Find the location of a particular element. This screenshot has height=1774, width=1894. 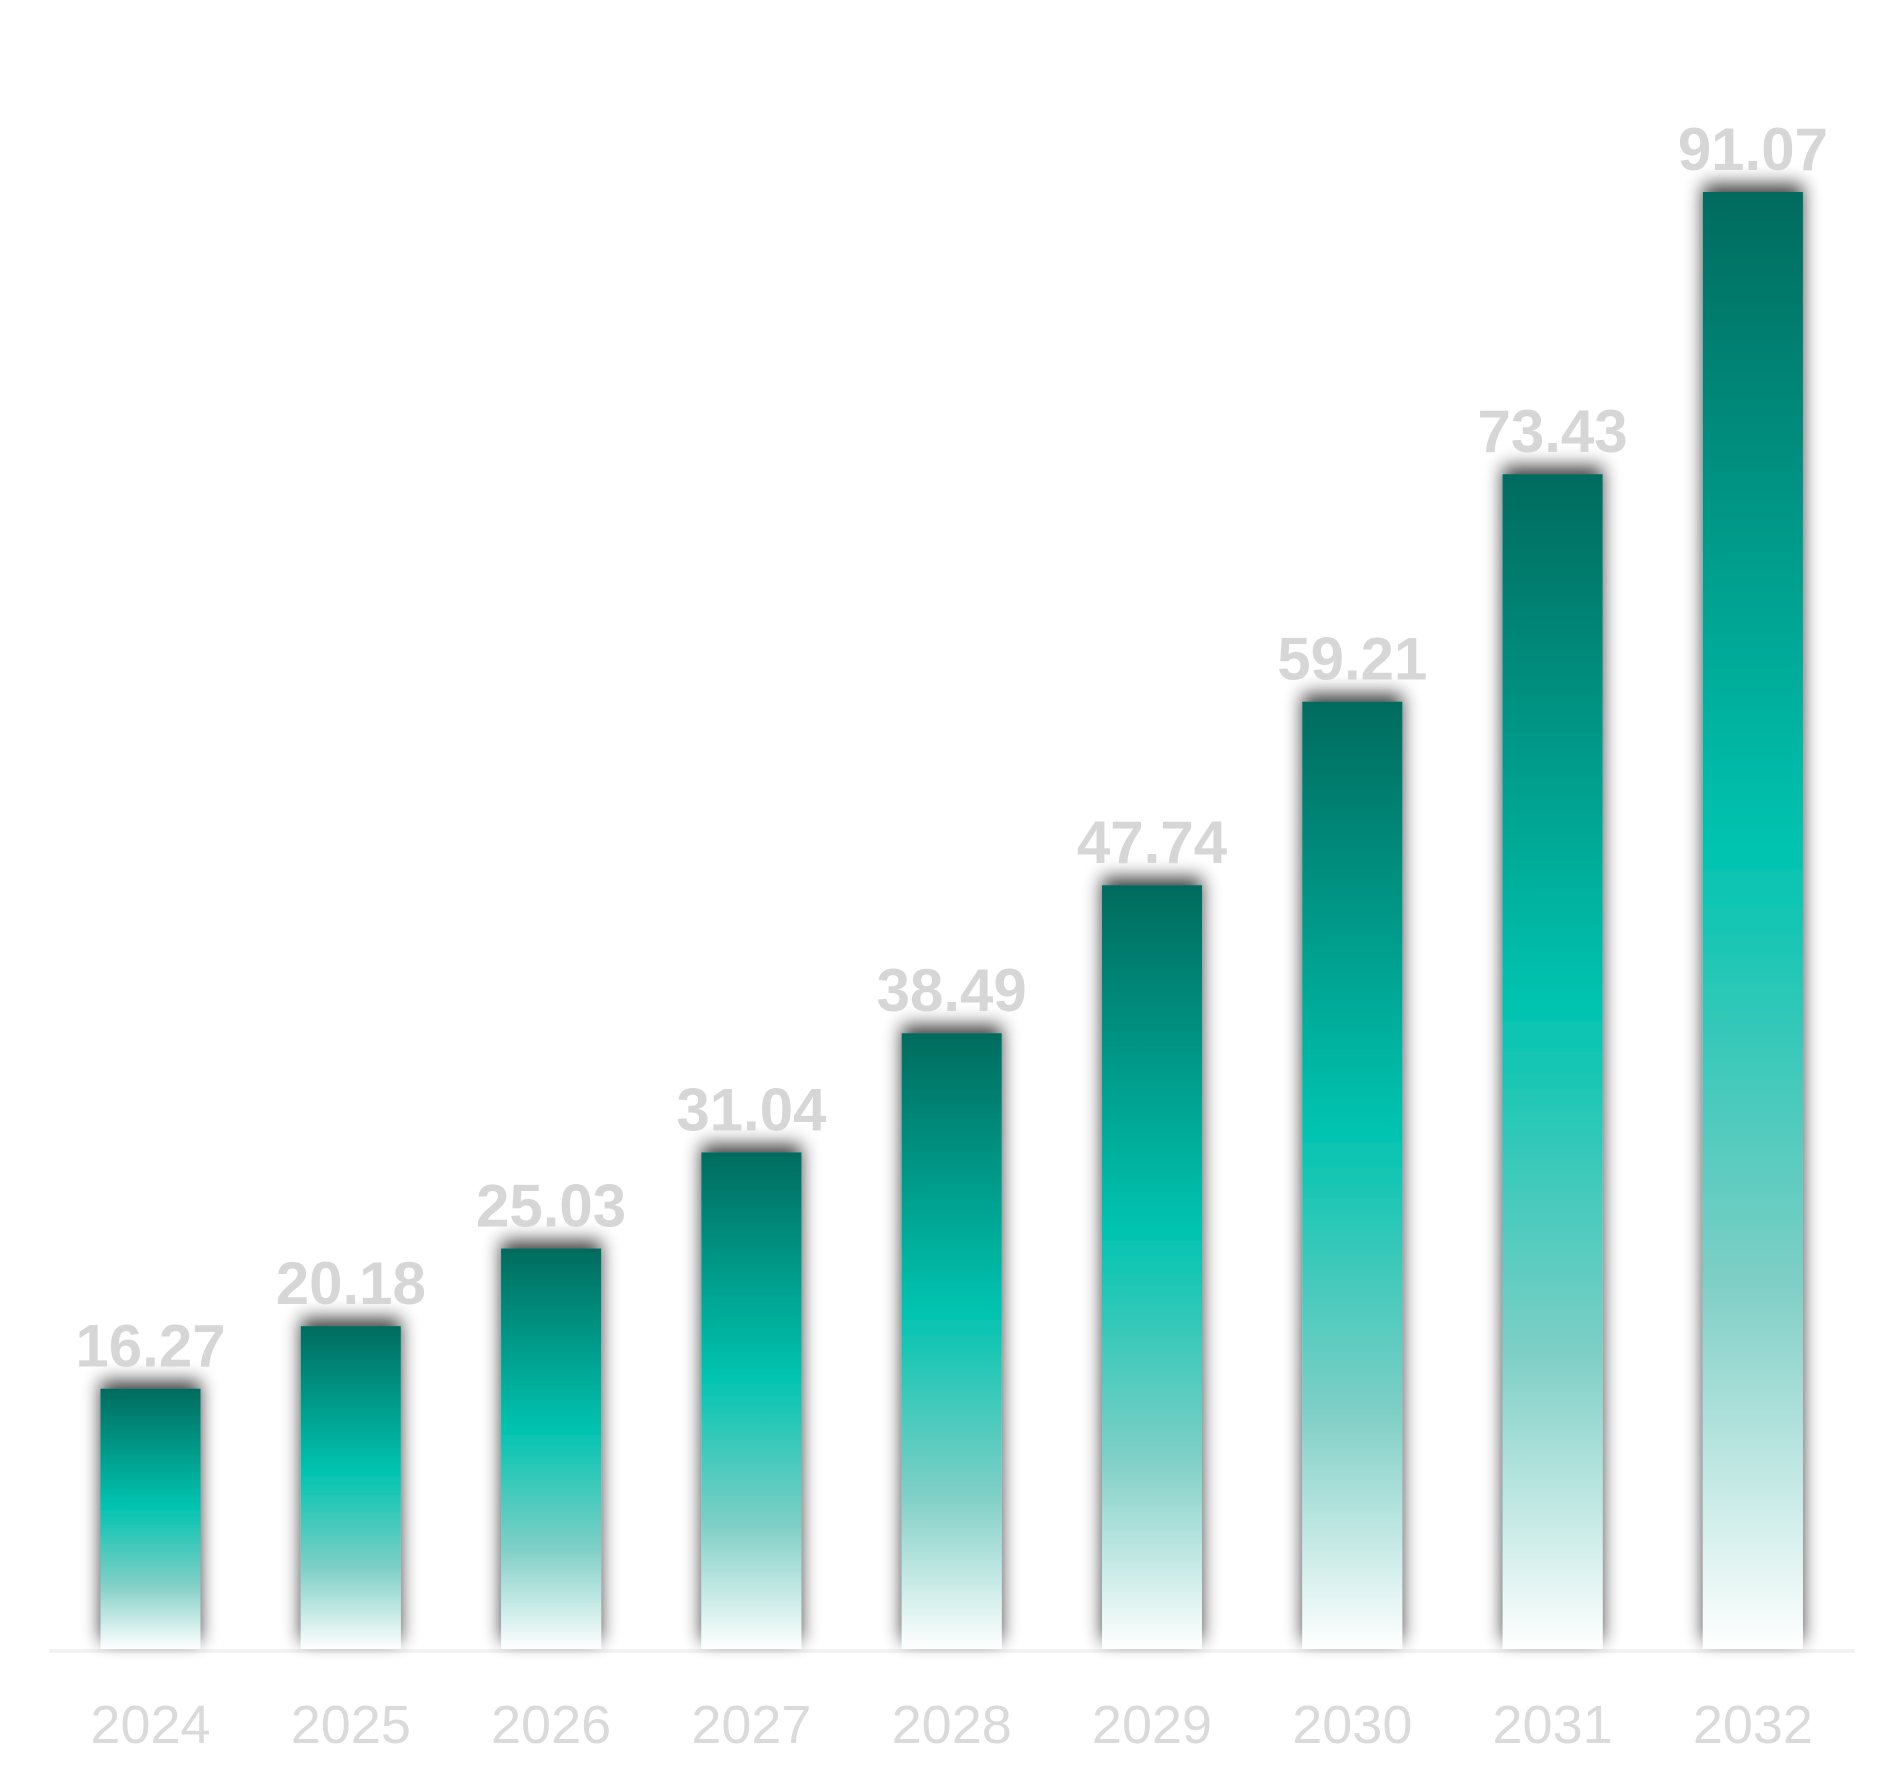

bar-2030 is located at coordinates (1352, 1175).